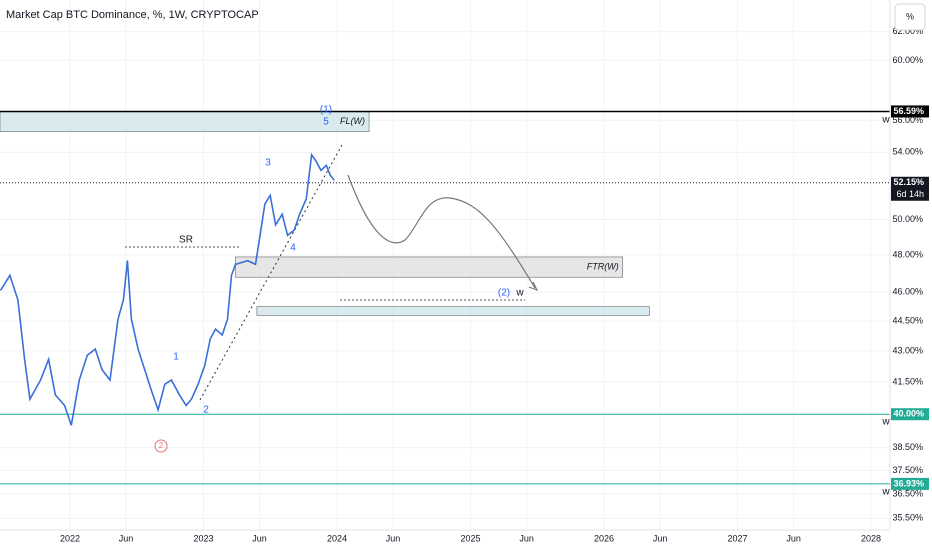 Image resolution: width=932 pixels, height=550 pixels. Describe the element at coordinates (907, 381) in the screenshot. I see `y-tick-label: 41.50%` at that location.